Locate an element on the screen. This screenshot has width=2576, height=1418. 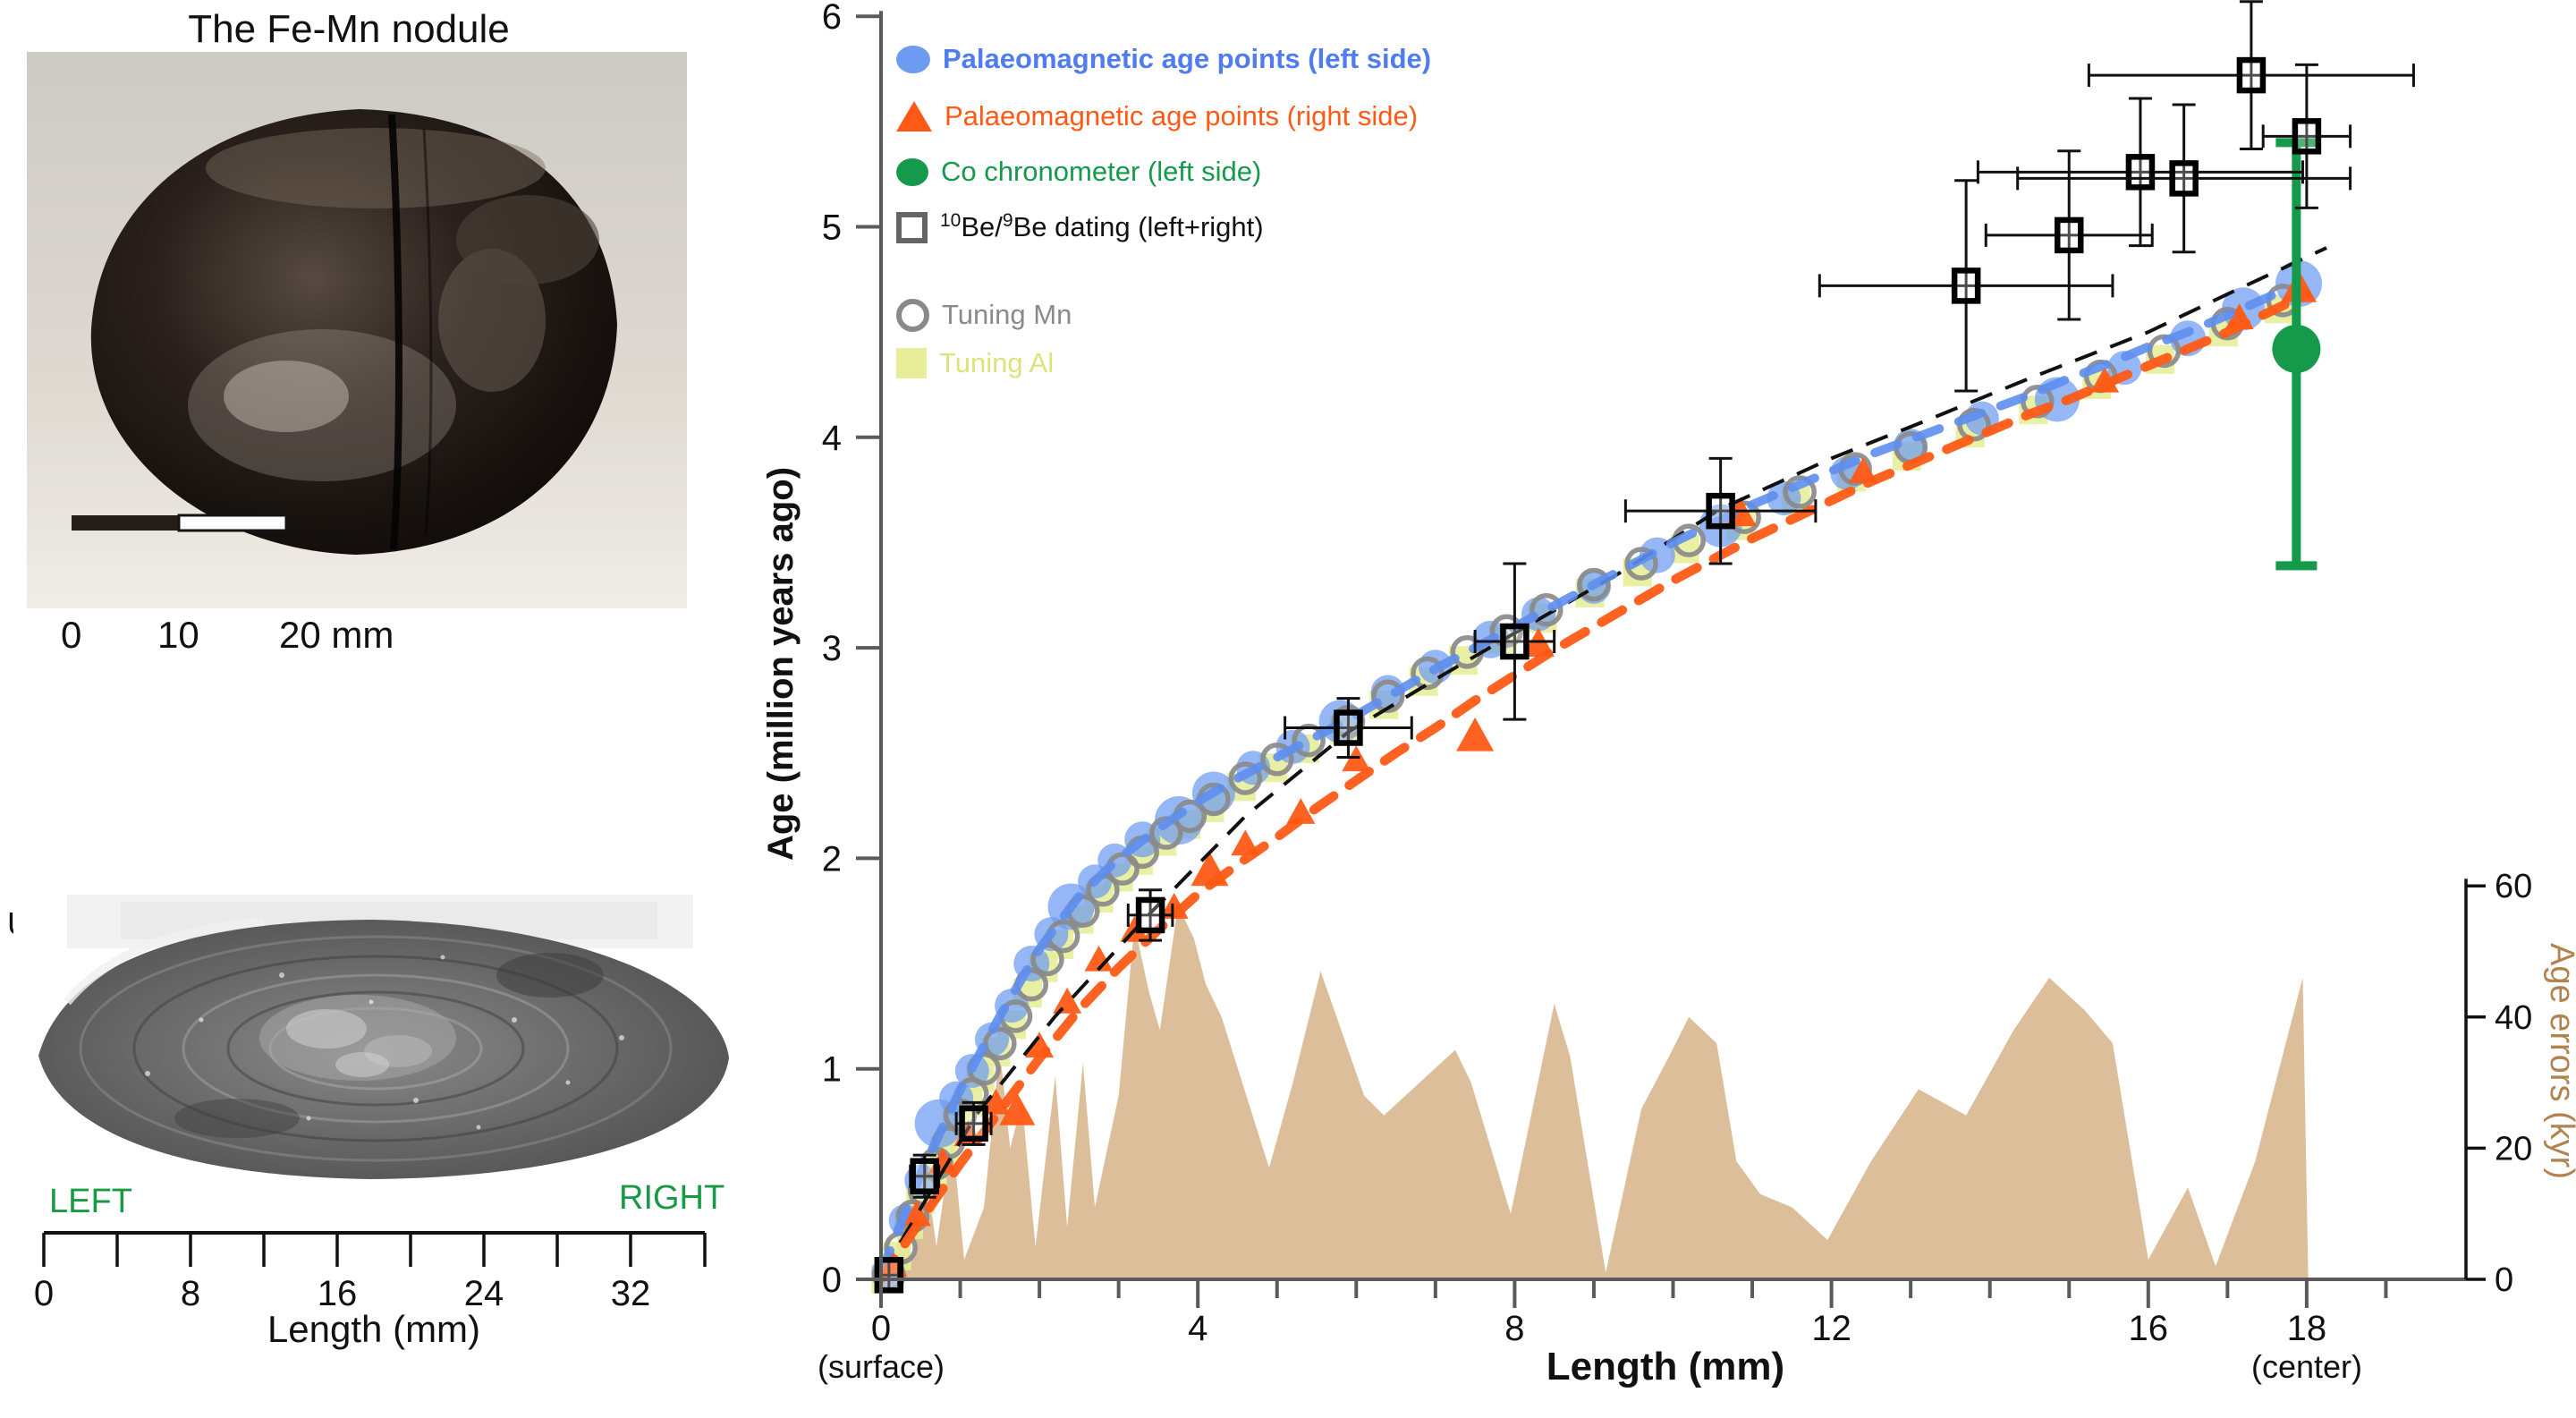
legend-label: Tuning Mn is located at coordinates (1007, 314).